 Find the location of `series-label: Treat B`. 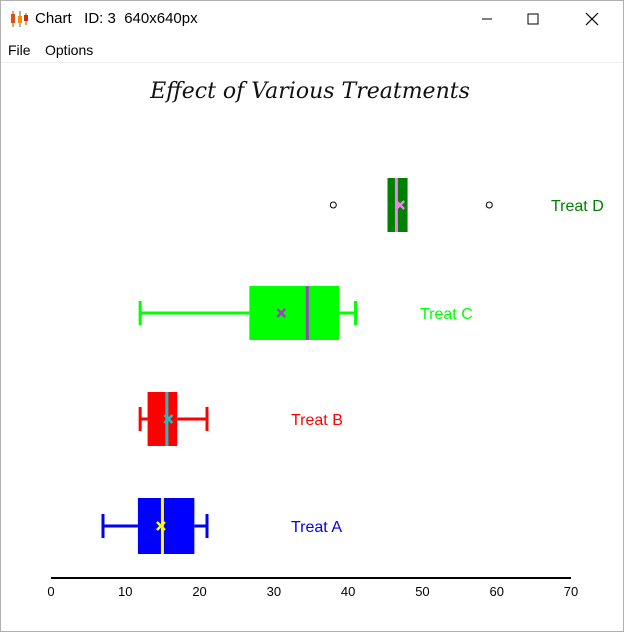

series-label: Treat B is located at coordinates (317, 420).